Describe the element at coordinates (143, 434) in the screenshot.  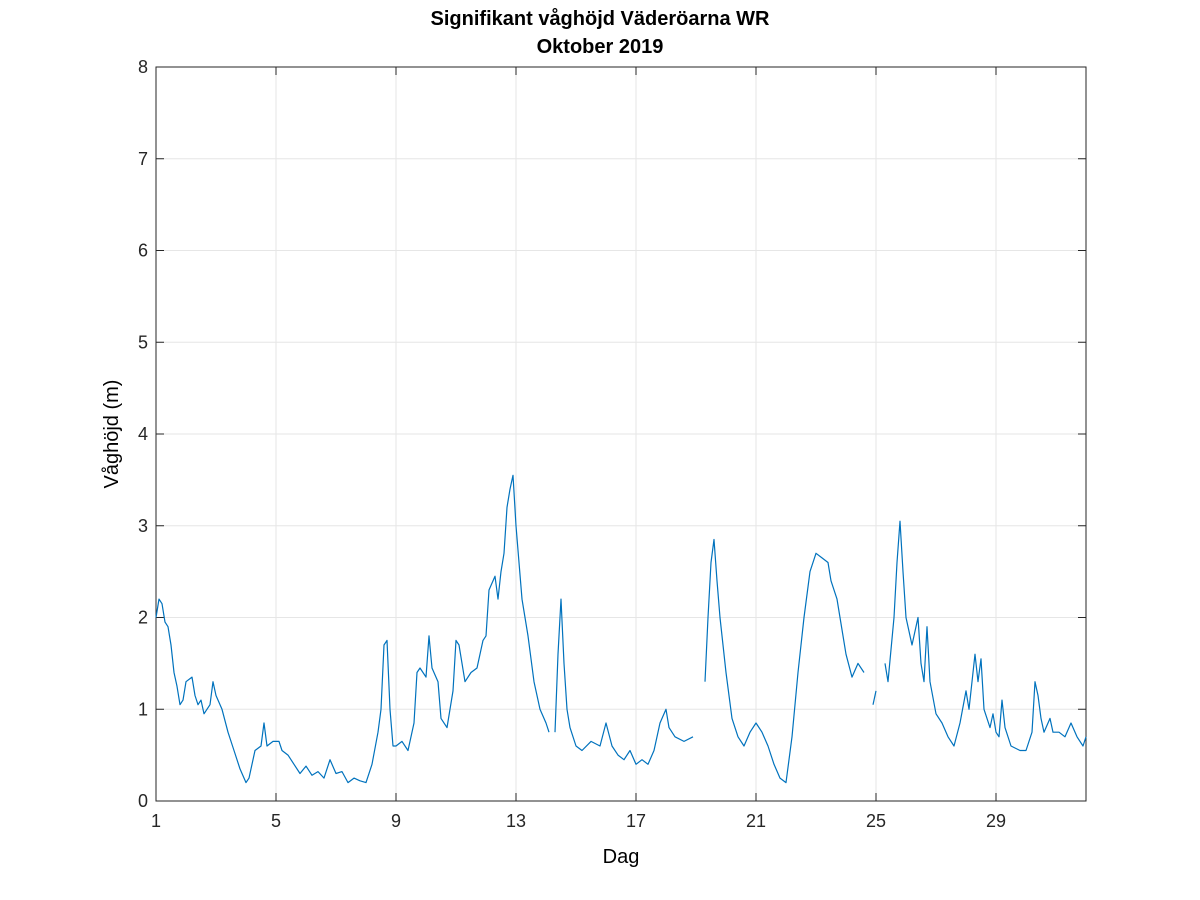
I see `y-tick-label: 4` at that location.